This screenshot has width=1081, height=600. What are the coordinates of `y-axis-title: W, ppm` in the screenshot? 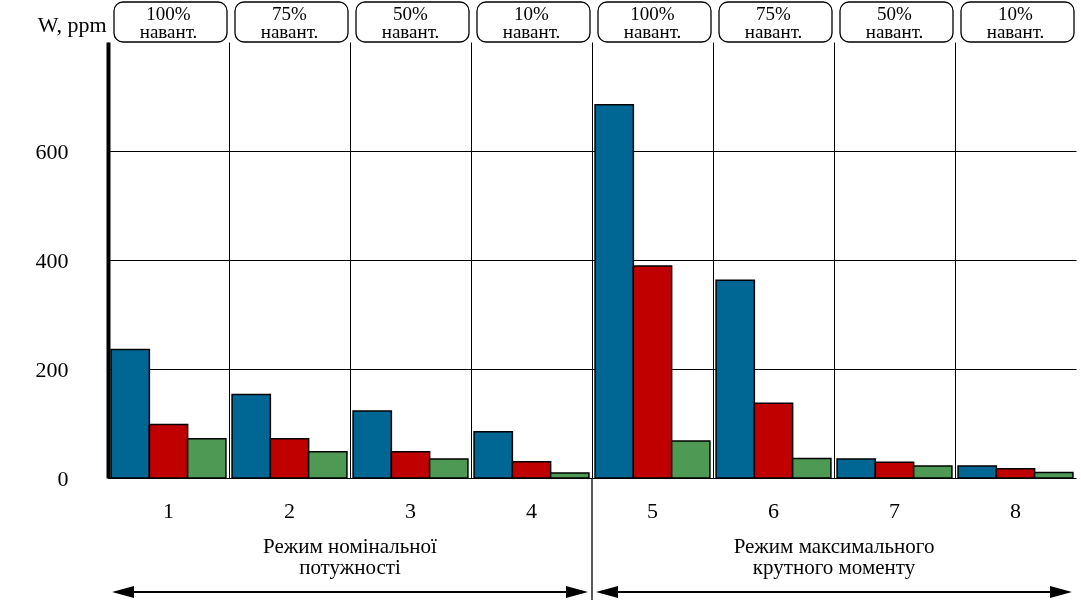 It's located at (72, 24).